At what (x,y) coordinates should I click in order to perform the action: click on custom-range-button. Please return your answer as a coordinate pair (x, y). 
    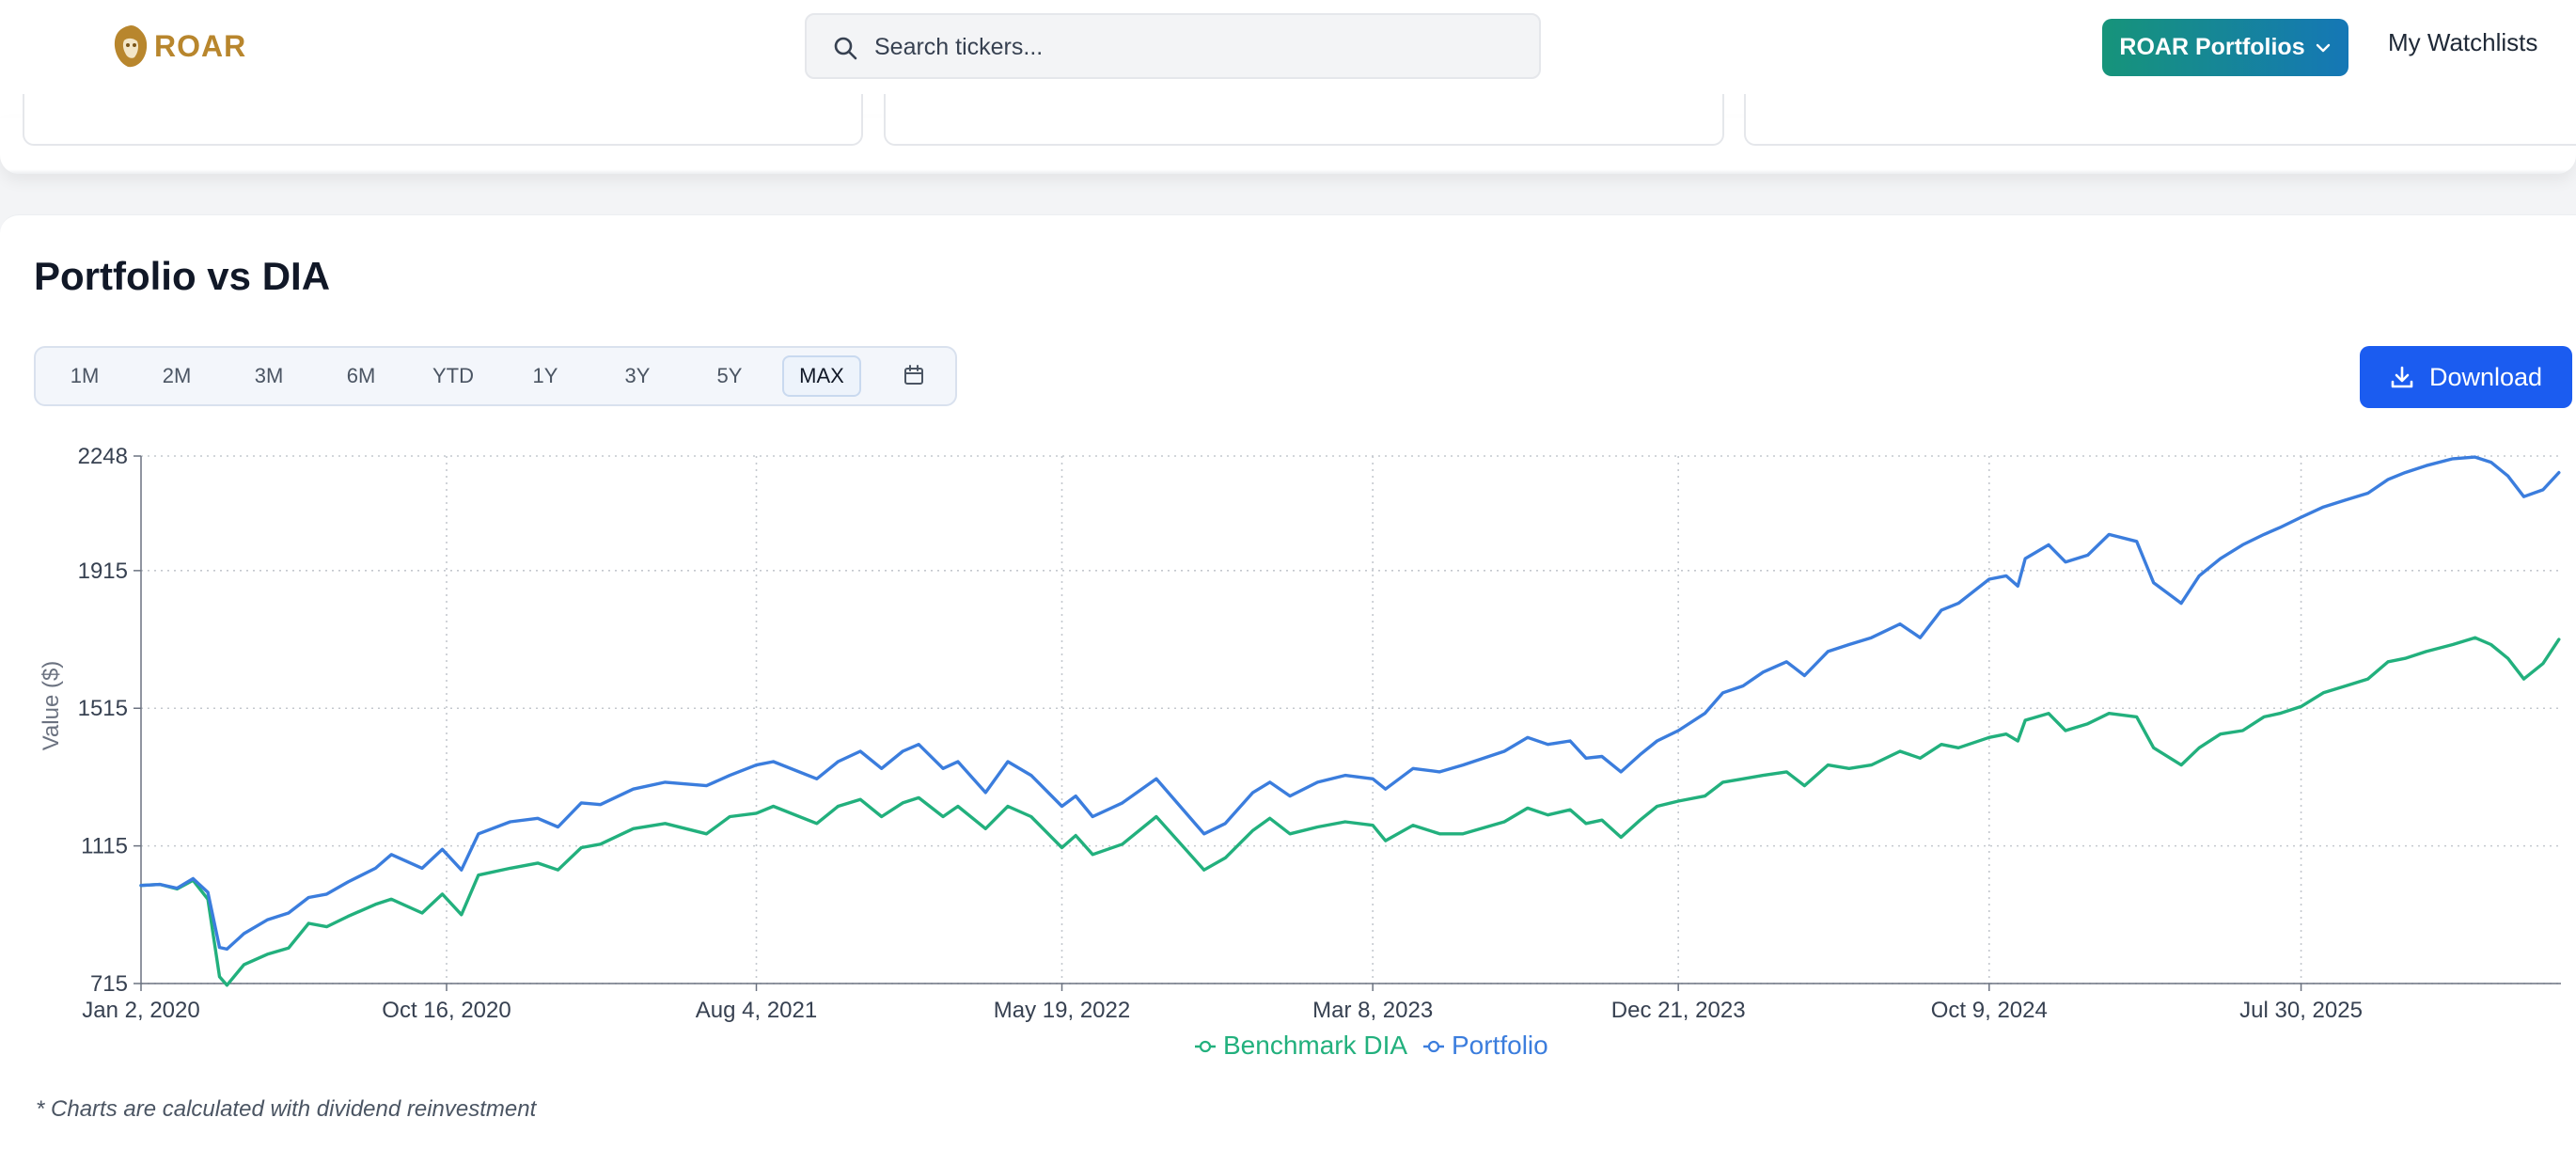
    Looking at the image, I should click on (914, 376).